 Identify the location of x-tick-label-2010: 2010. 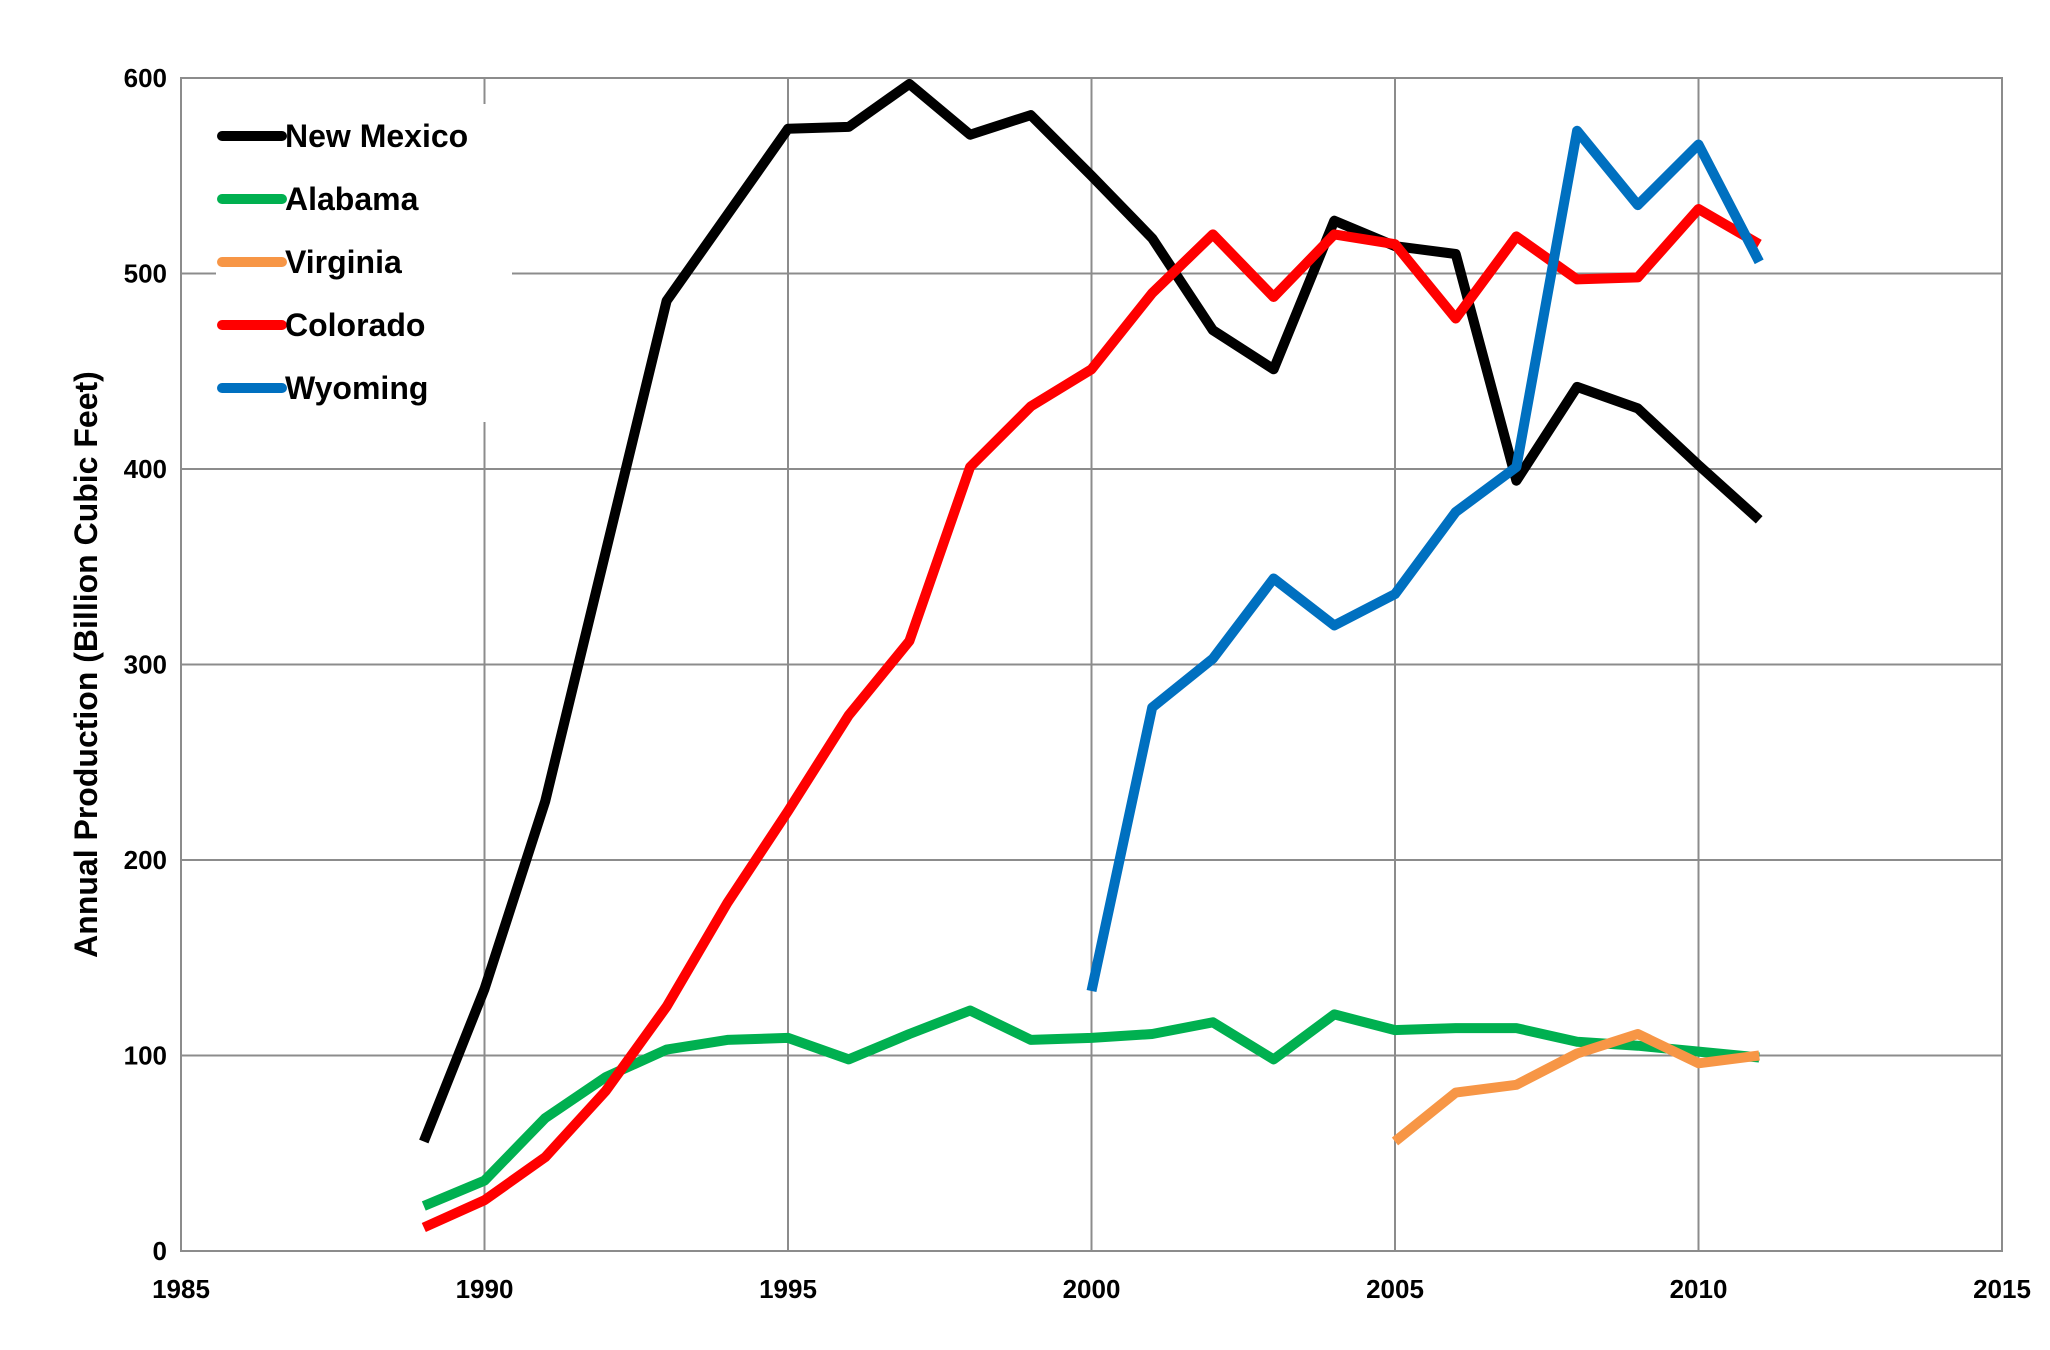
(1699, 1289).